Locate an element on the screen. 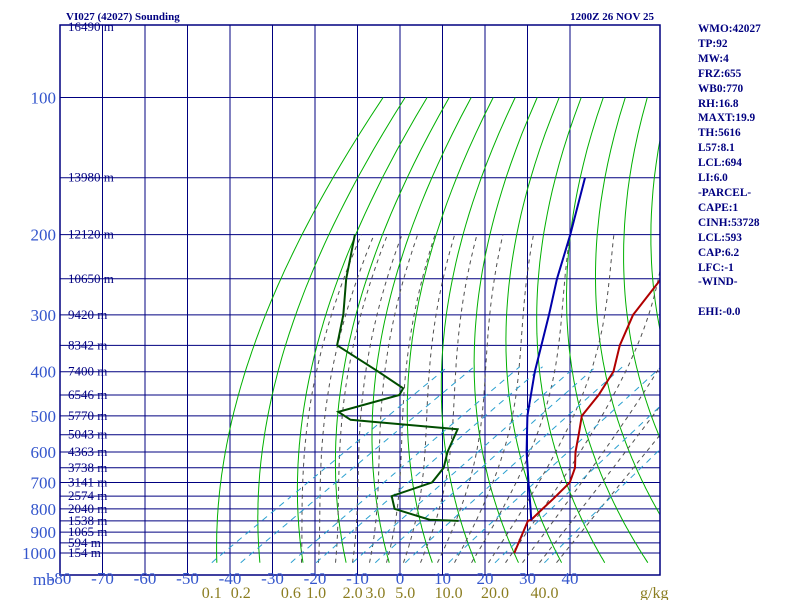  pressure-tick-label: 100 is located at coordinates (44, 98).